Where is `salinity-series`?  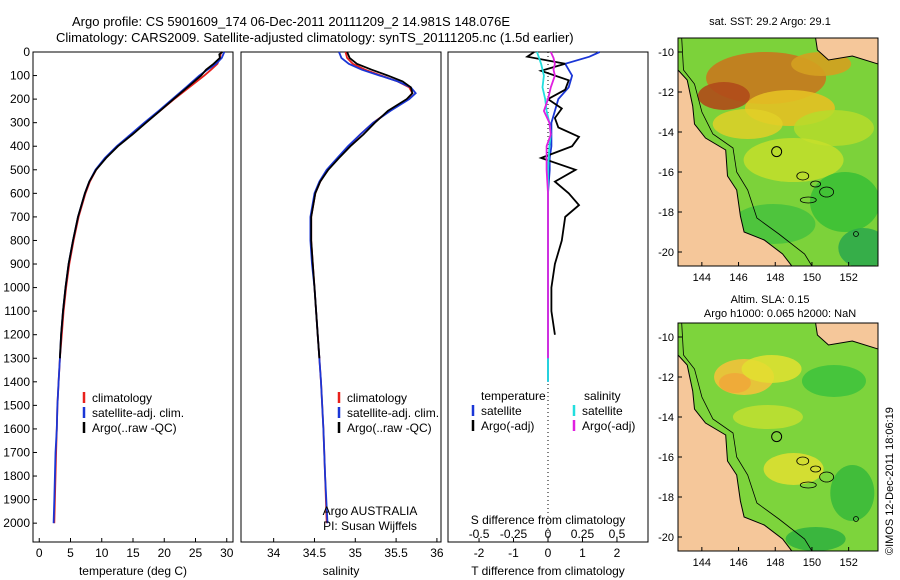
salinity-series is located at coordinates (363, 287).